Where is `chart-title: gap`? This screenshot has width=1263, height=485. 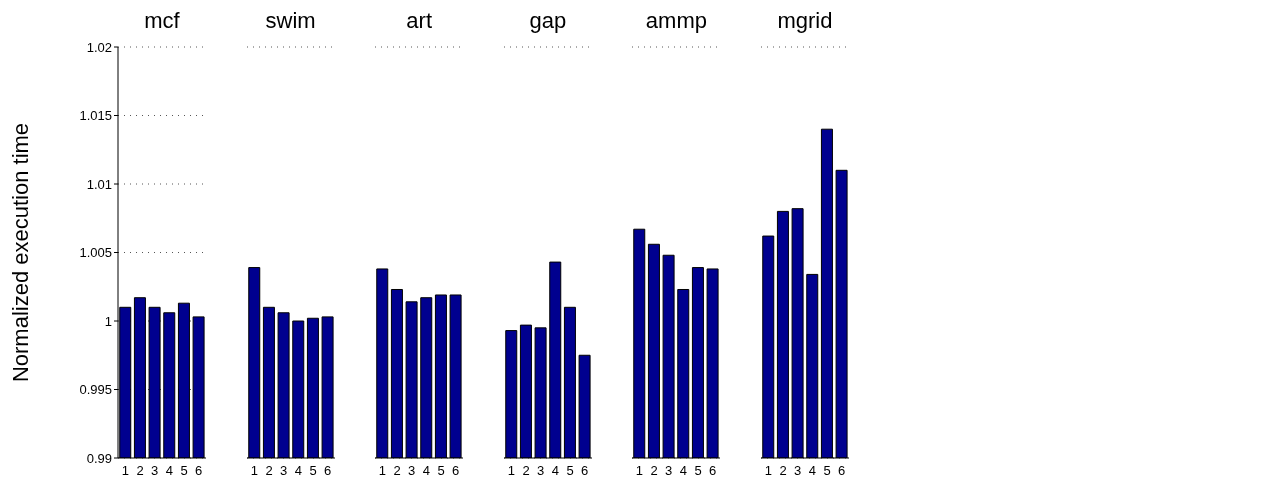 chart-title: gap is located at coordinates (548, 21).